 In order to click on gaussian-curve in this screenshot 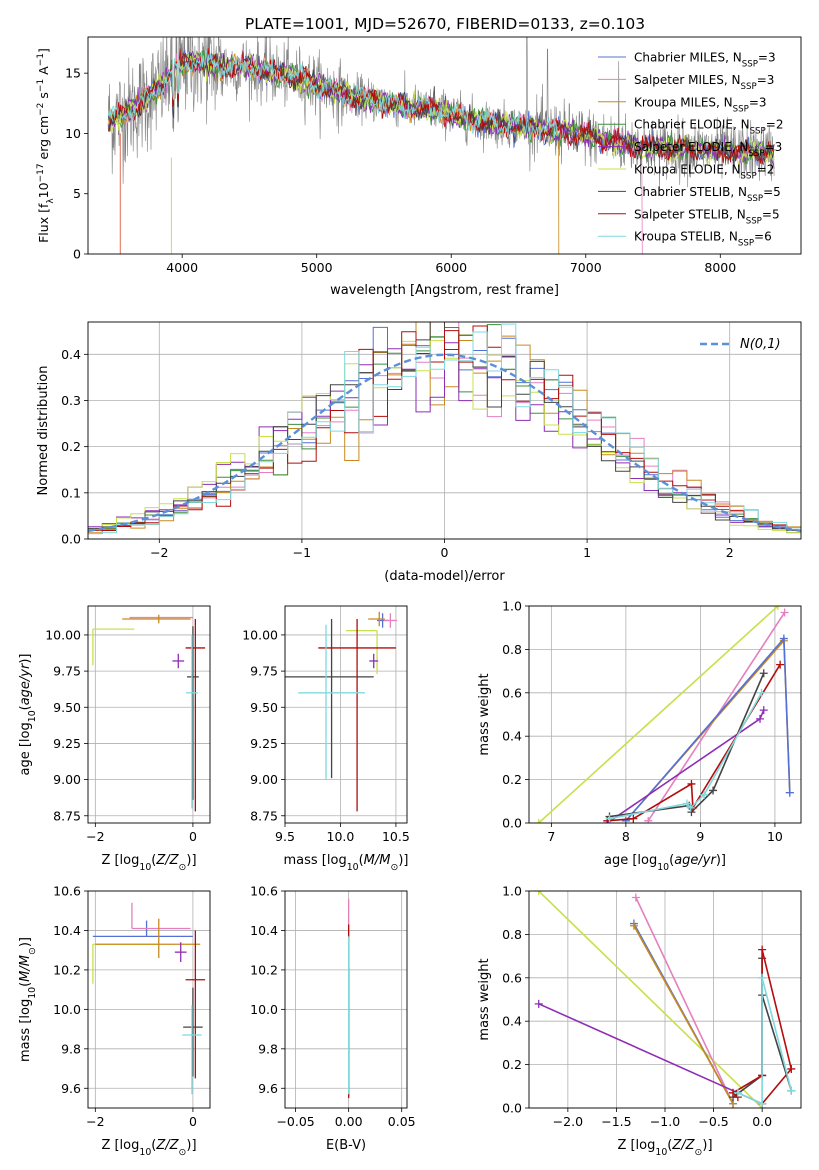, I will do `click(444, 443)`.